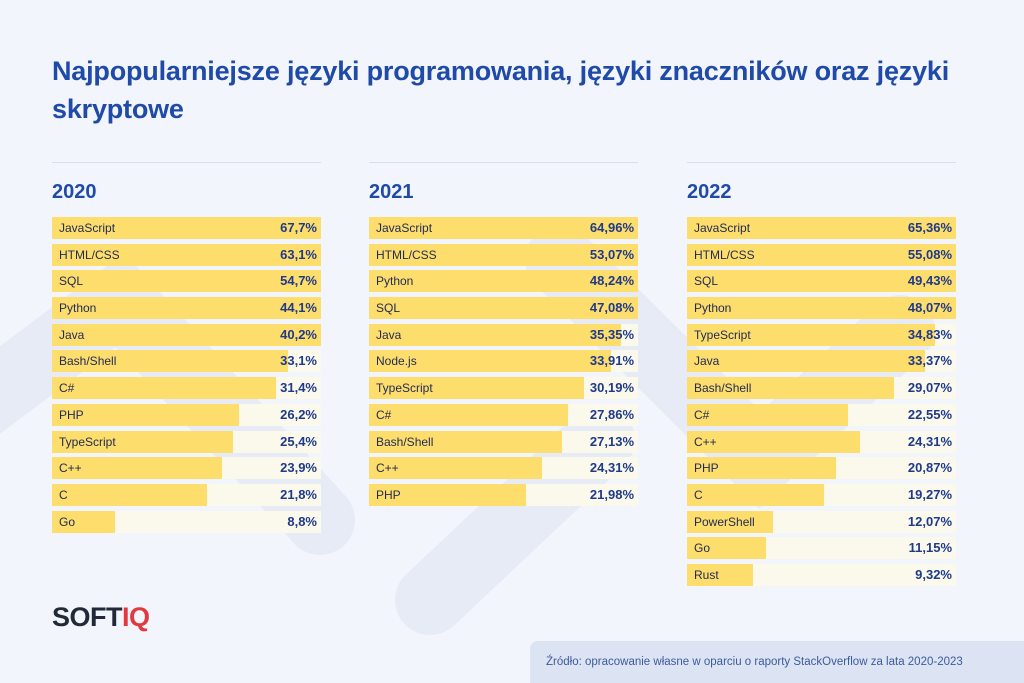 Image resolution: width=1024 pixels, height=683 pixels. What do you see at coordinates (611, 414) in the screenshot?
I see `value-label: 27,86%` at bounding box center [611, 414].